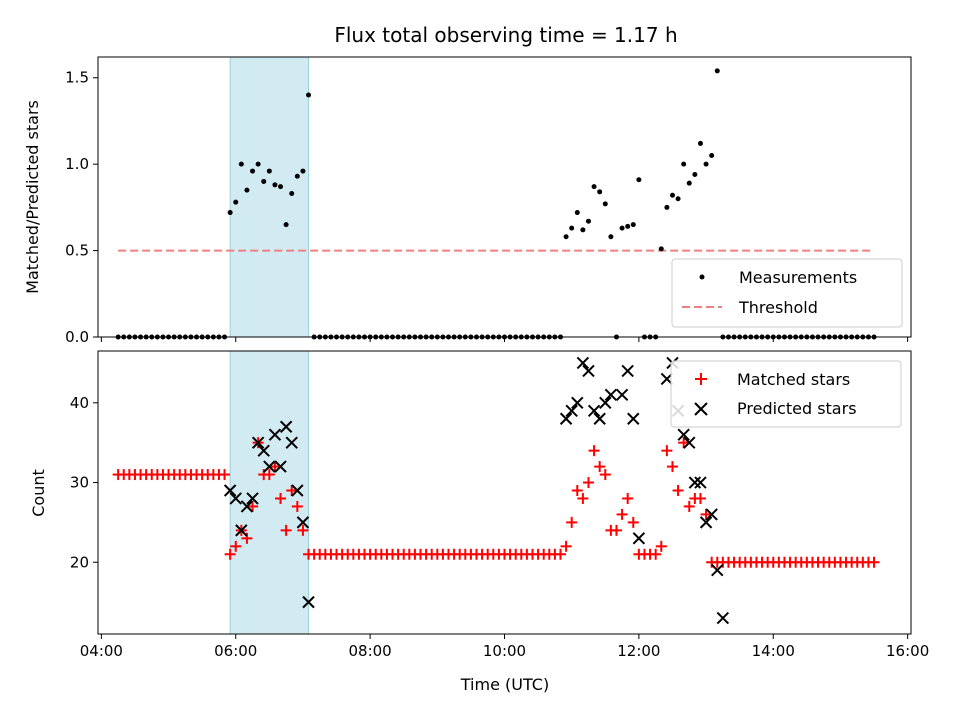  Describe the element at coordinates (235, 651) in the screenshot. I see `x-tick-label: 06:00` at that location.